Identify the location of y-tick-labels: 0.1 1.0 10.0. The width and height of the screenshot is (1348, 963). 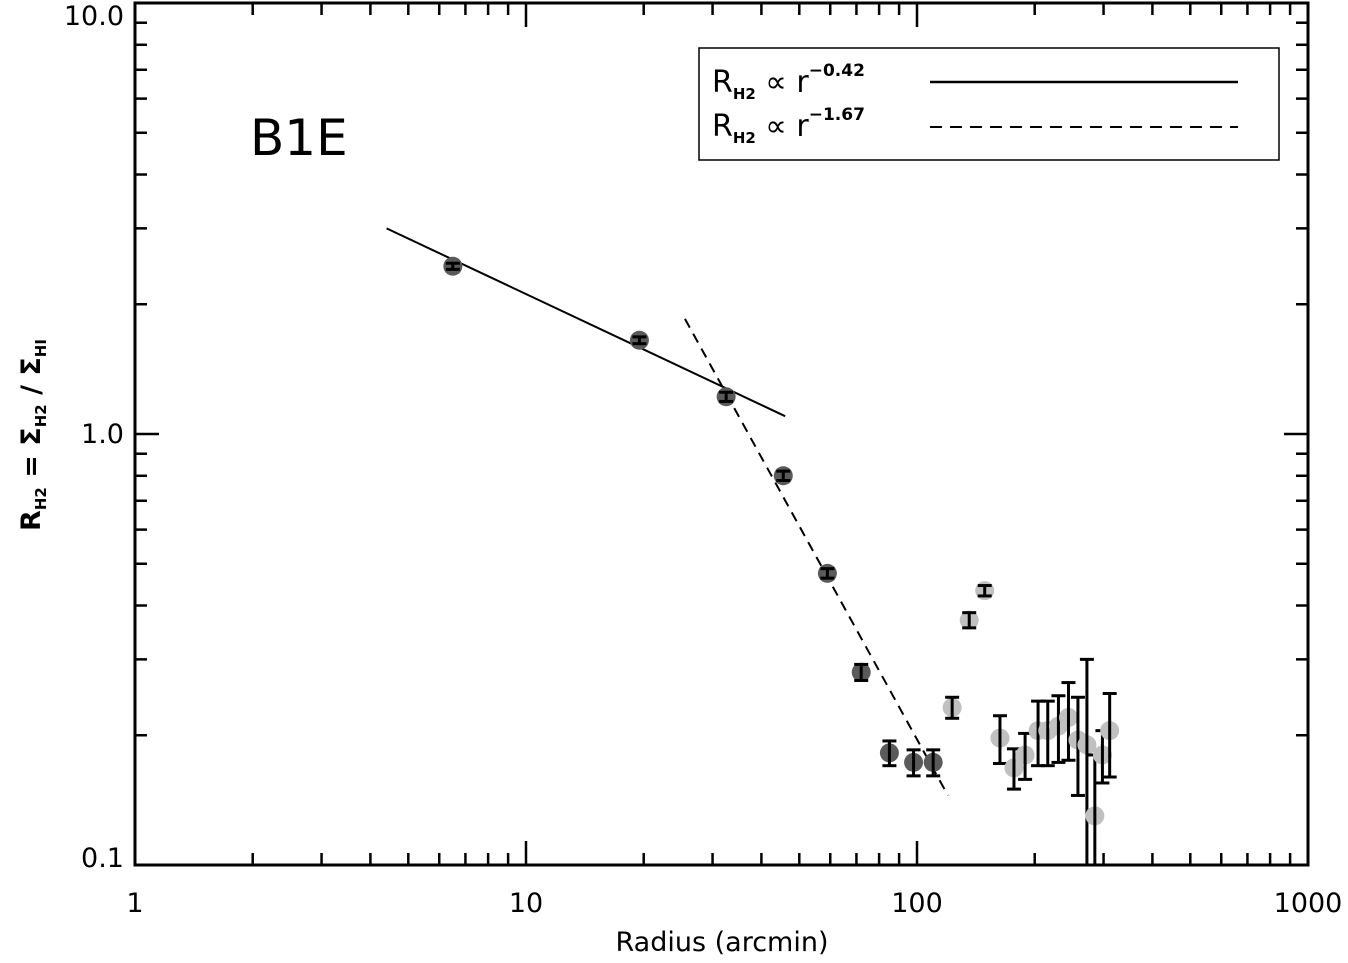
(94, 437).